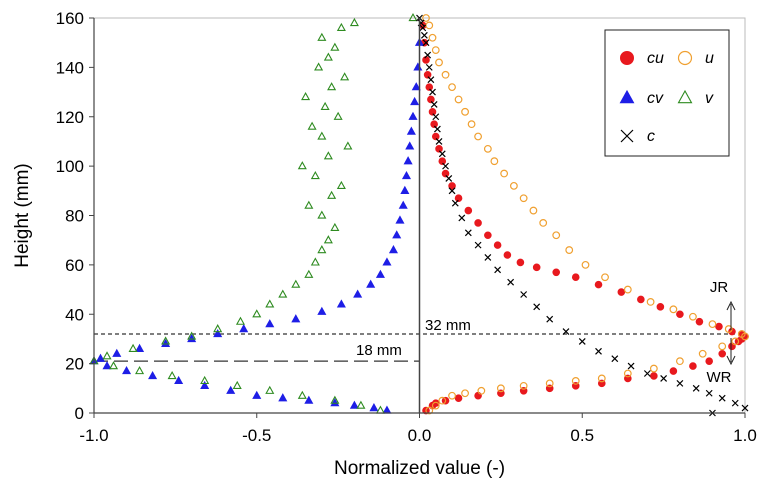 This screenshot has width=762, height=481. What do you see at coordinates (419, 468) in the screenshot?
I see `x-axis-label: Normalized value (-)` at bounding box center [419, 468].